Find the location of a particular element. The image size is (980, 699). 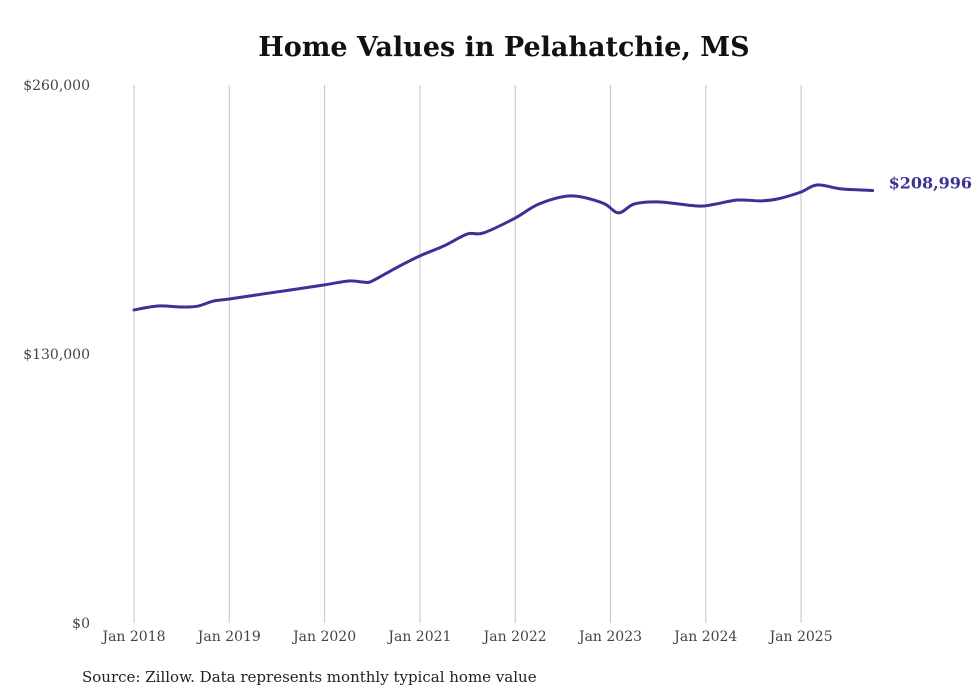

y-tick-label: $0 is located at coordinates (81, 624).